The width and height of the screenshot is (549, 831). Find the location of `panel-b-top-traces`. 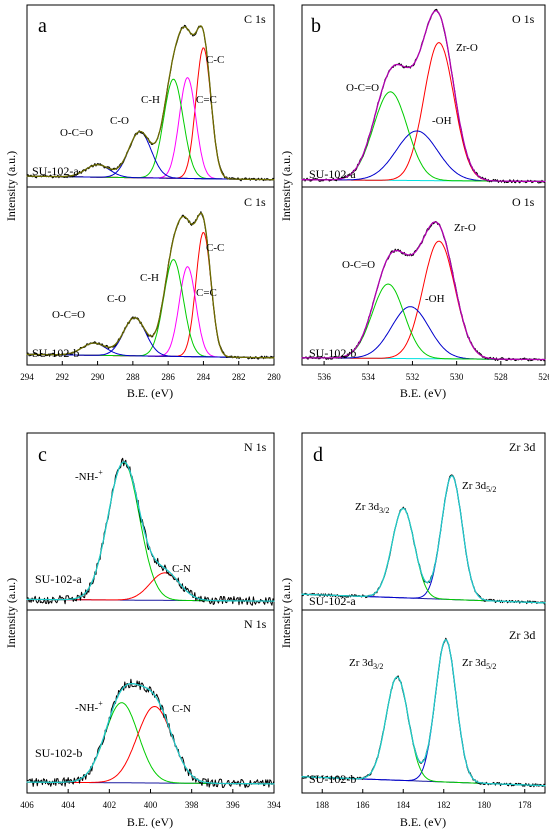

panel-b-top-traces is located at coordinates (423, 96).